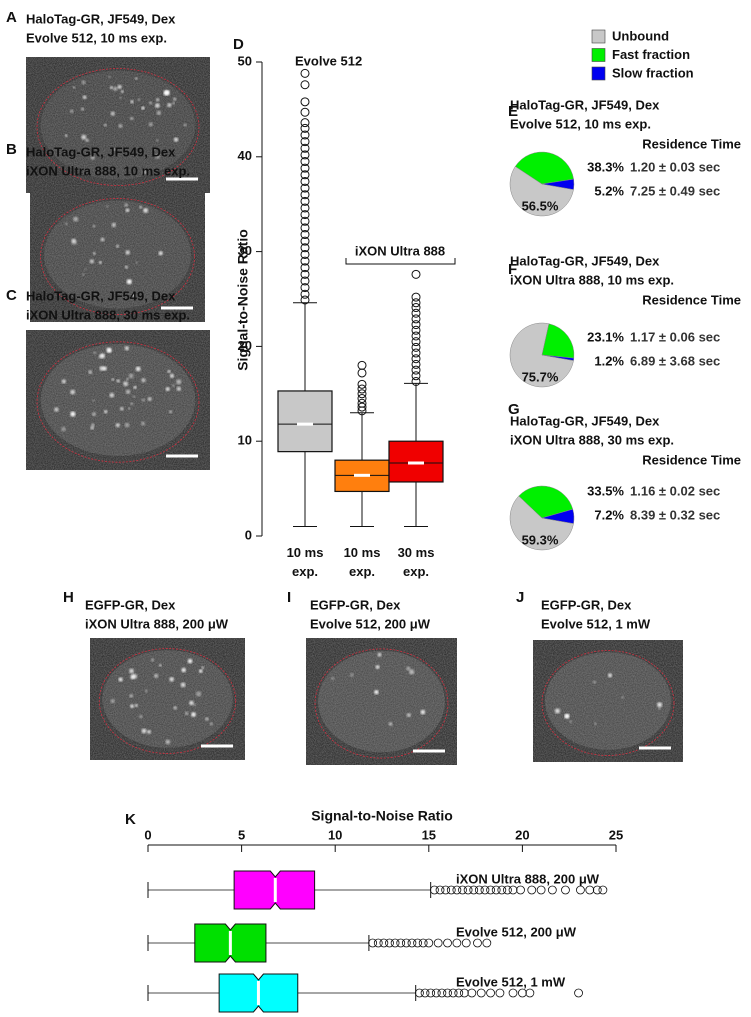  Describe the element at coordinates (68, 597) in the screenshot. I see `panel-letter: H` at that location.